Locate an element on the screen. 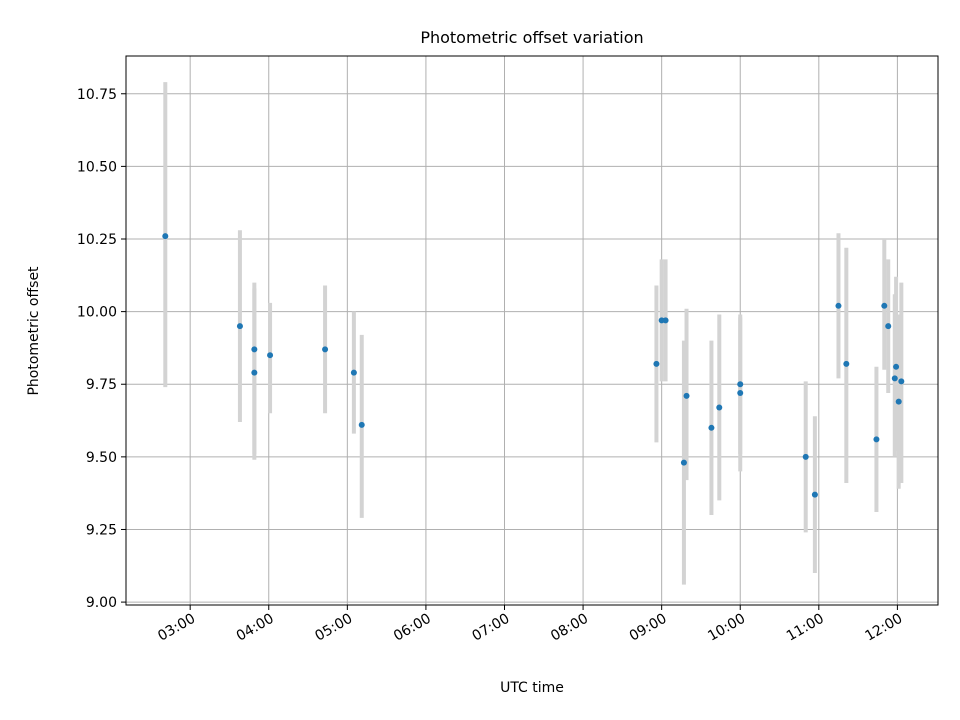 The image size is (960, 720). y-axis-ticks: 9.00 9.25 9.50 9.75 10.00 10.25 10.50 10.75 is located at coordinates (101, 349).